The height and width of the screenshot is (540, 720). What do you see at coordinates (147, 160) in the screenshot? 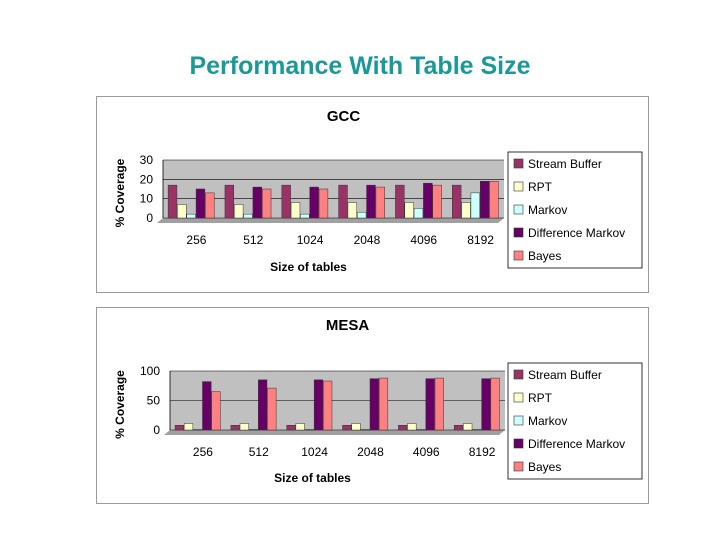
I see `gcc-y-tick-label: 30` at bounding box center [147, 160].